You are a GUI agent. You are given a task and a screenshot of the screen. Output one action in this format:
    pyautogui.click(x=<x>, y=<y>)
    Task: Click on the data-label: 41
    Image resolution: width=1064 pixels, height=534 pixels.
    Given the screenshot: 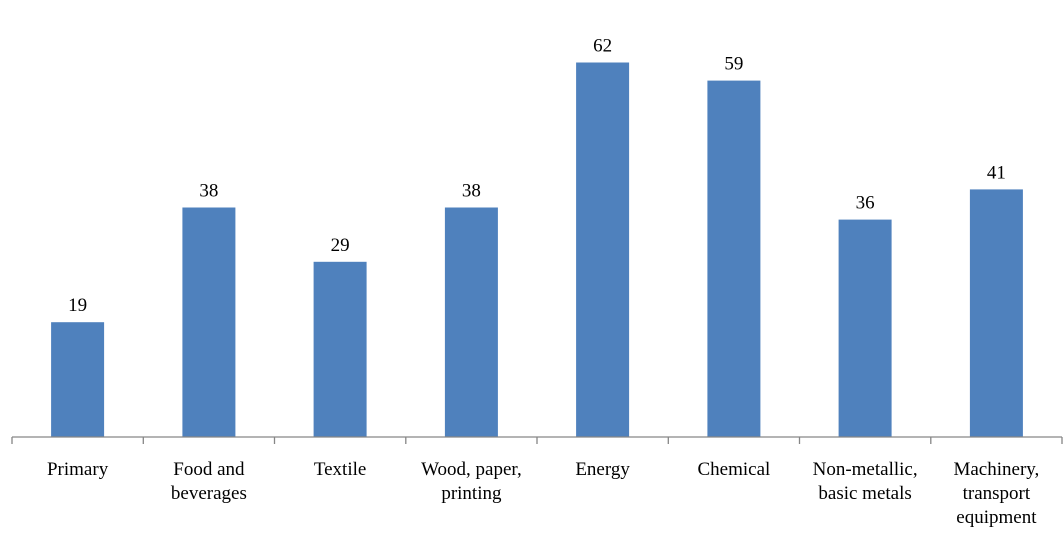 What is the action you would take?
    pyautogui.click(x=996, y=172)
    